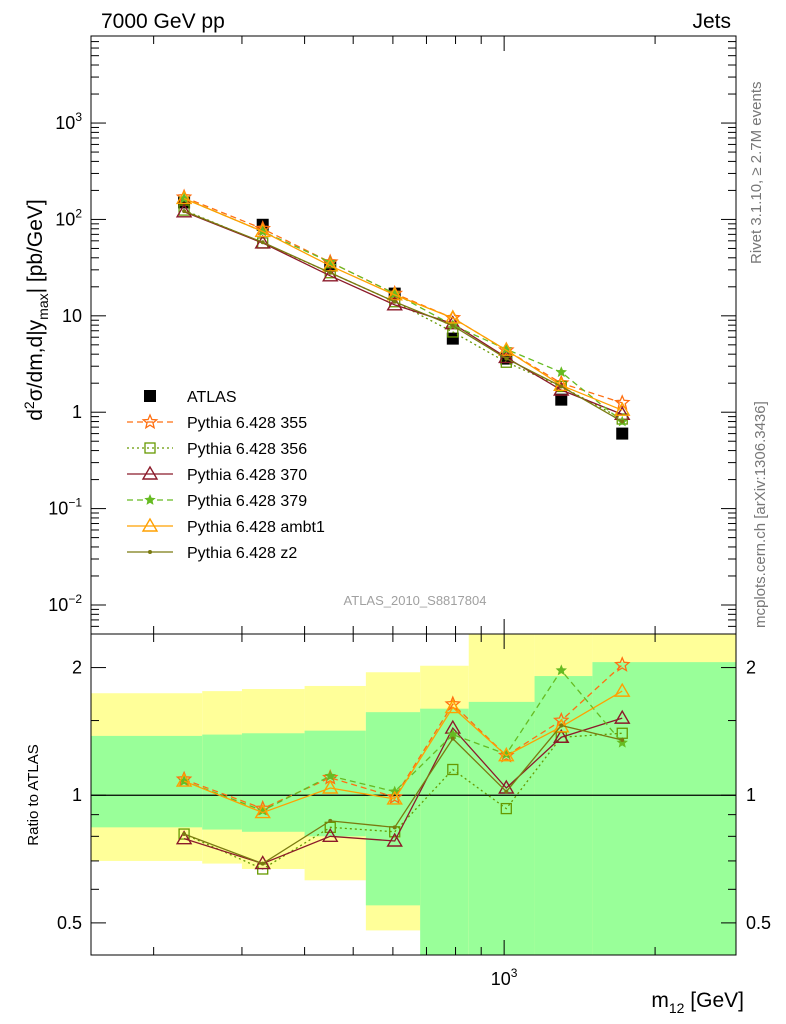 This screenshot has height=1024, width=786. What do you see at coordinates (68, 121) in the screenshot?
I see `y-tick-label: 10³` at bounding box center [68, 121].